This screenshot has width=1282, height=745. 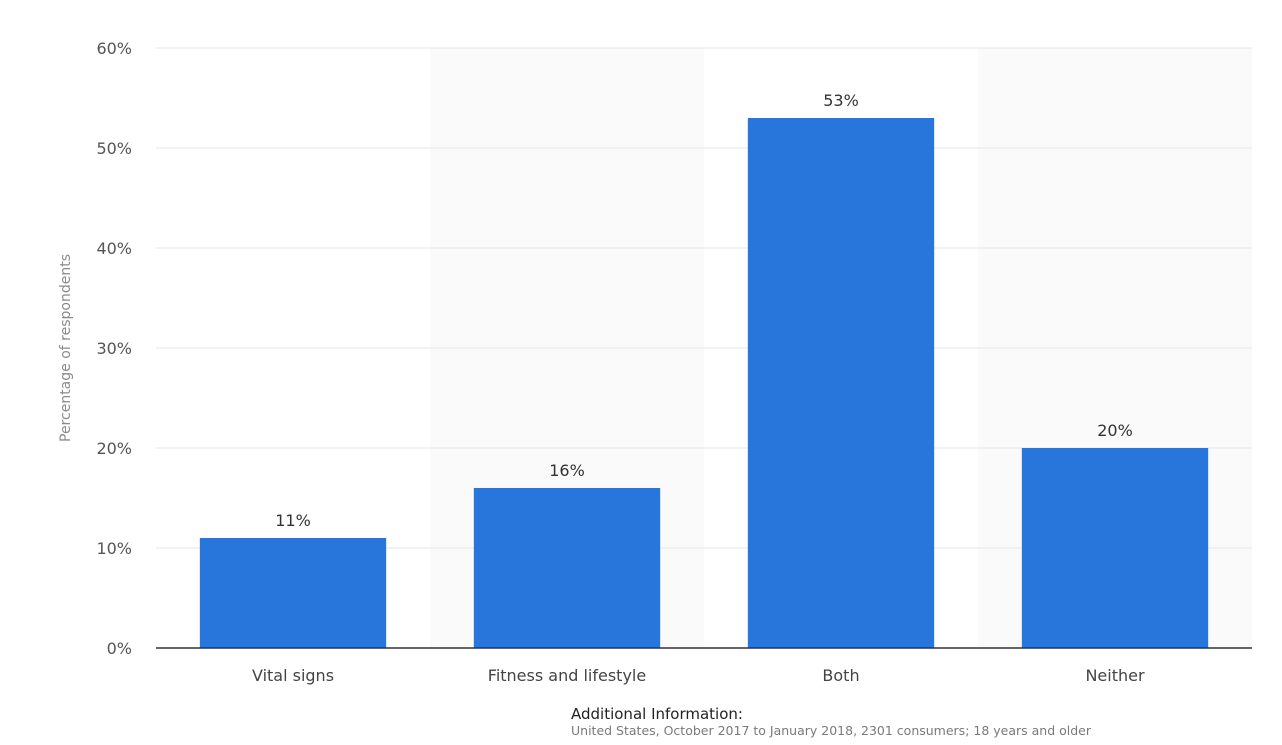 What do you see at coordinates (293, 520) in the screenshot?
I see `data-label: 11%` at bounding box center [293, 520].